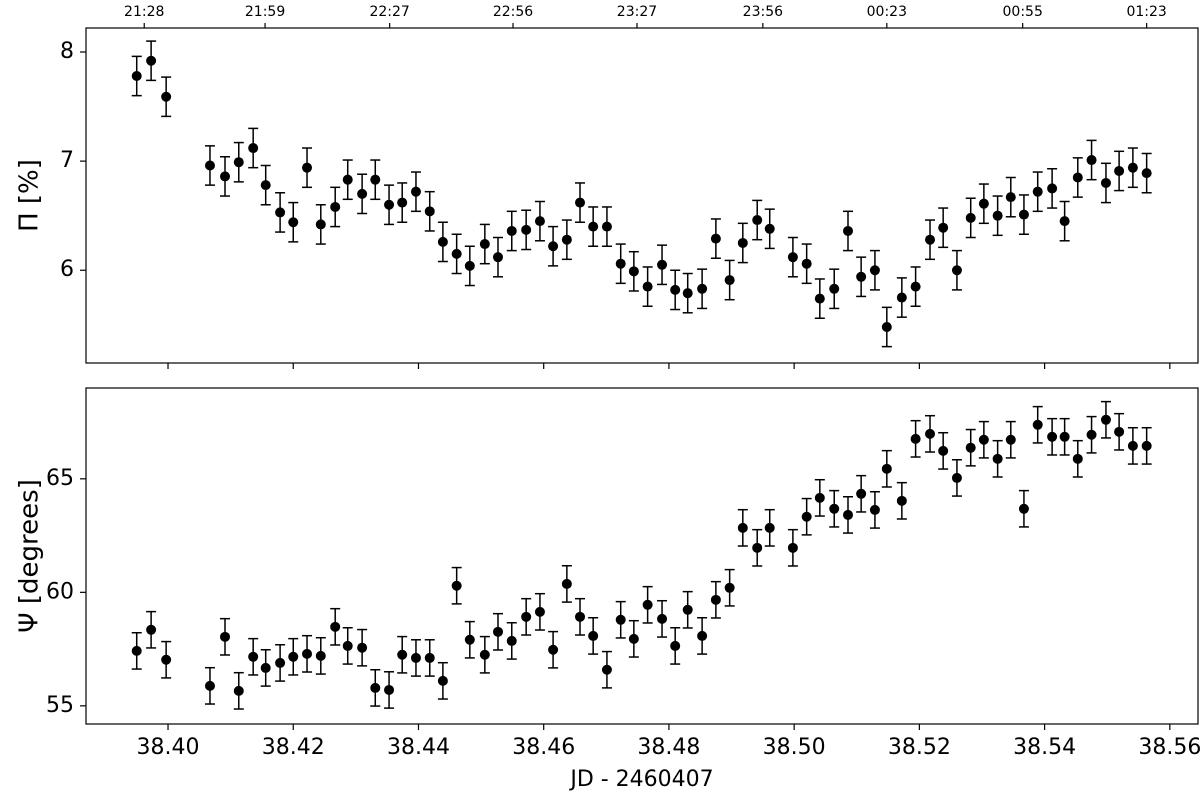  I want to click on top-x-tick-label: 01:23, so click(1146, 12).